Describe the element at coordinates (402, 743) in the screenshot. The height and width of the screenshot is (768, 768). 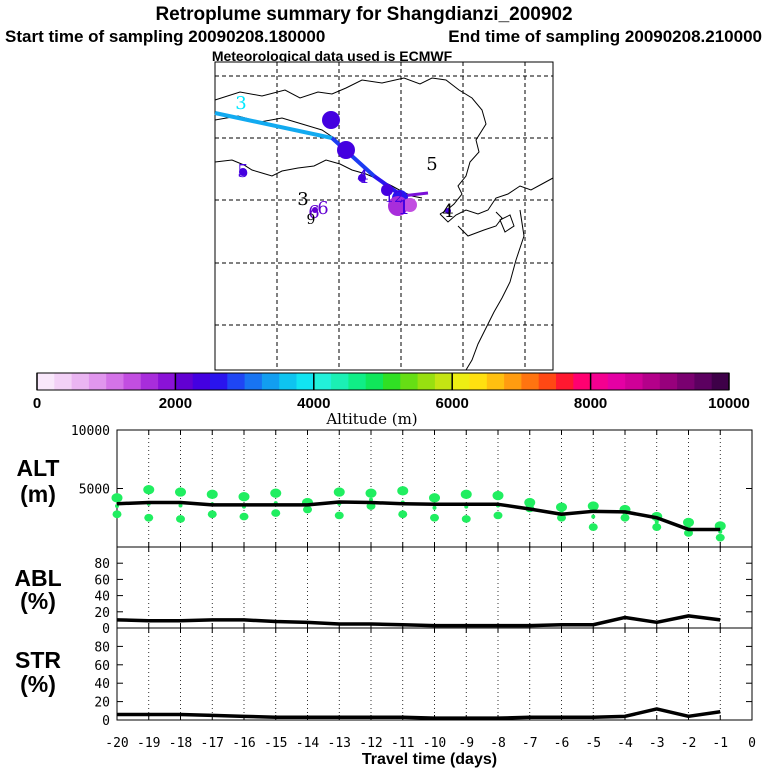
I see `x-tick-label: -11` at that location.